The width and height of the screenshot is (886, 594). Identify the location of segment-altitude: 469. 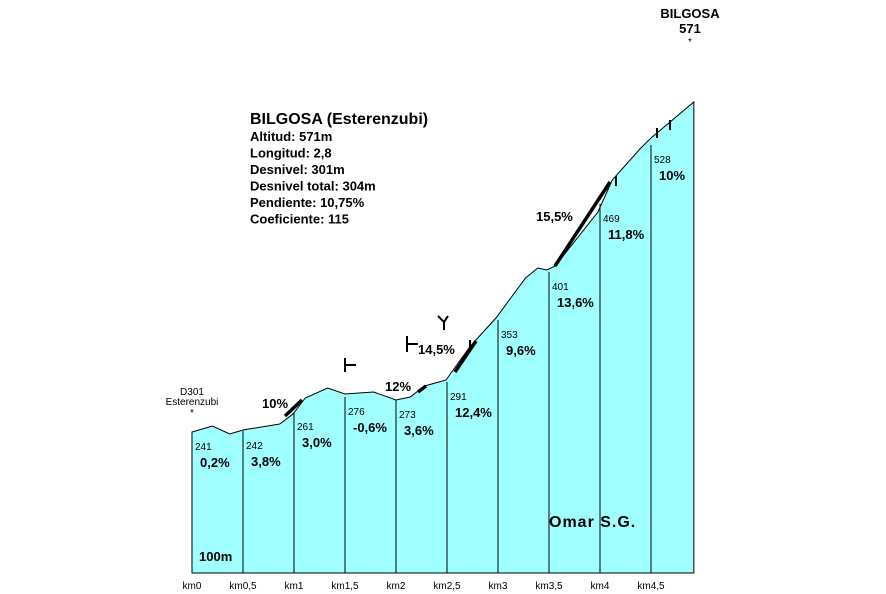
(611, 219).